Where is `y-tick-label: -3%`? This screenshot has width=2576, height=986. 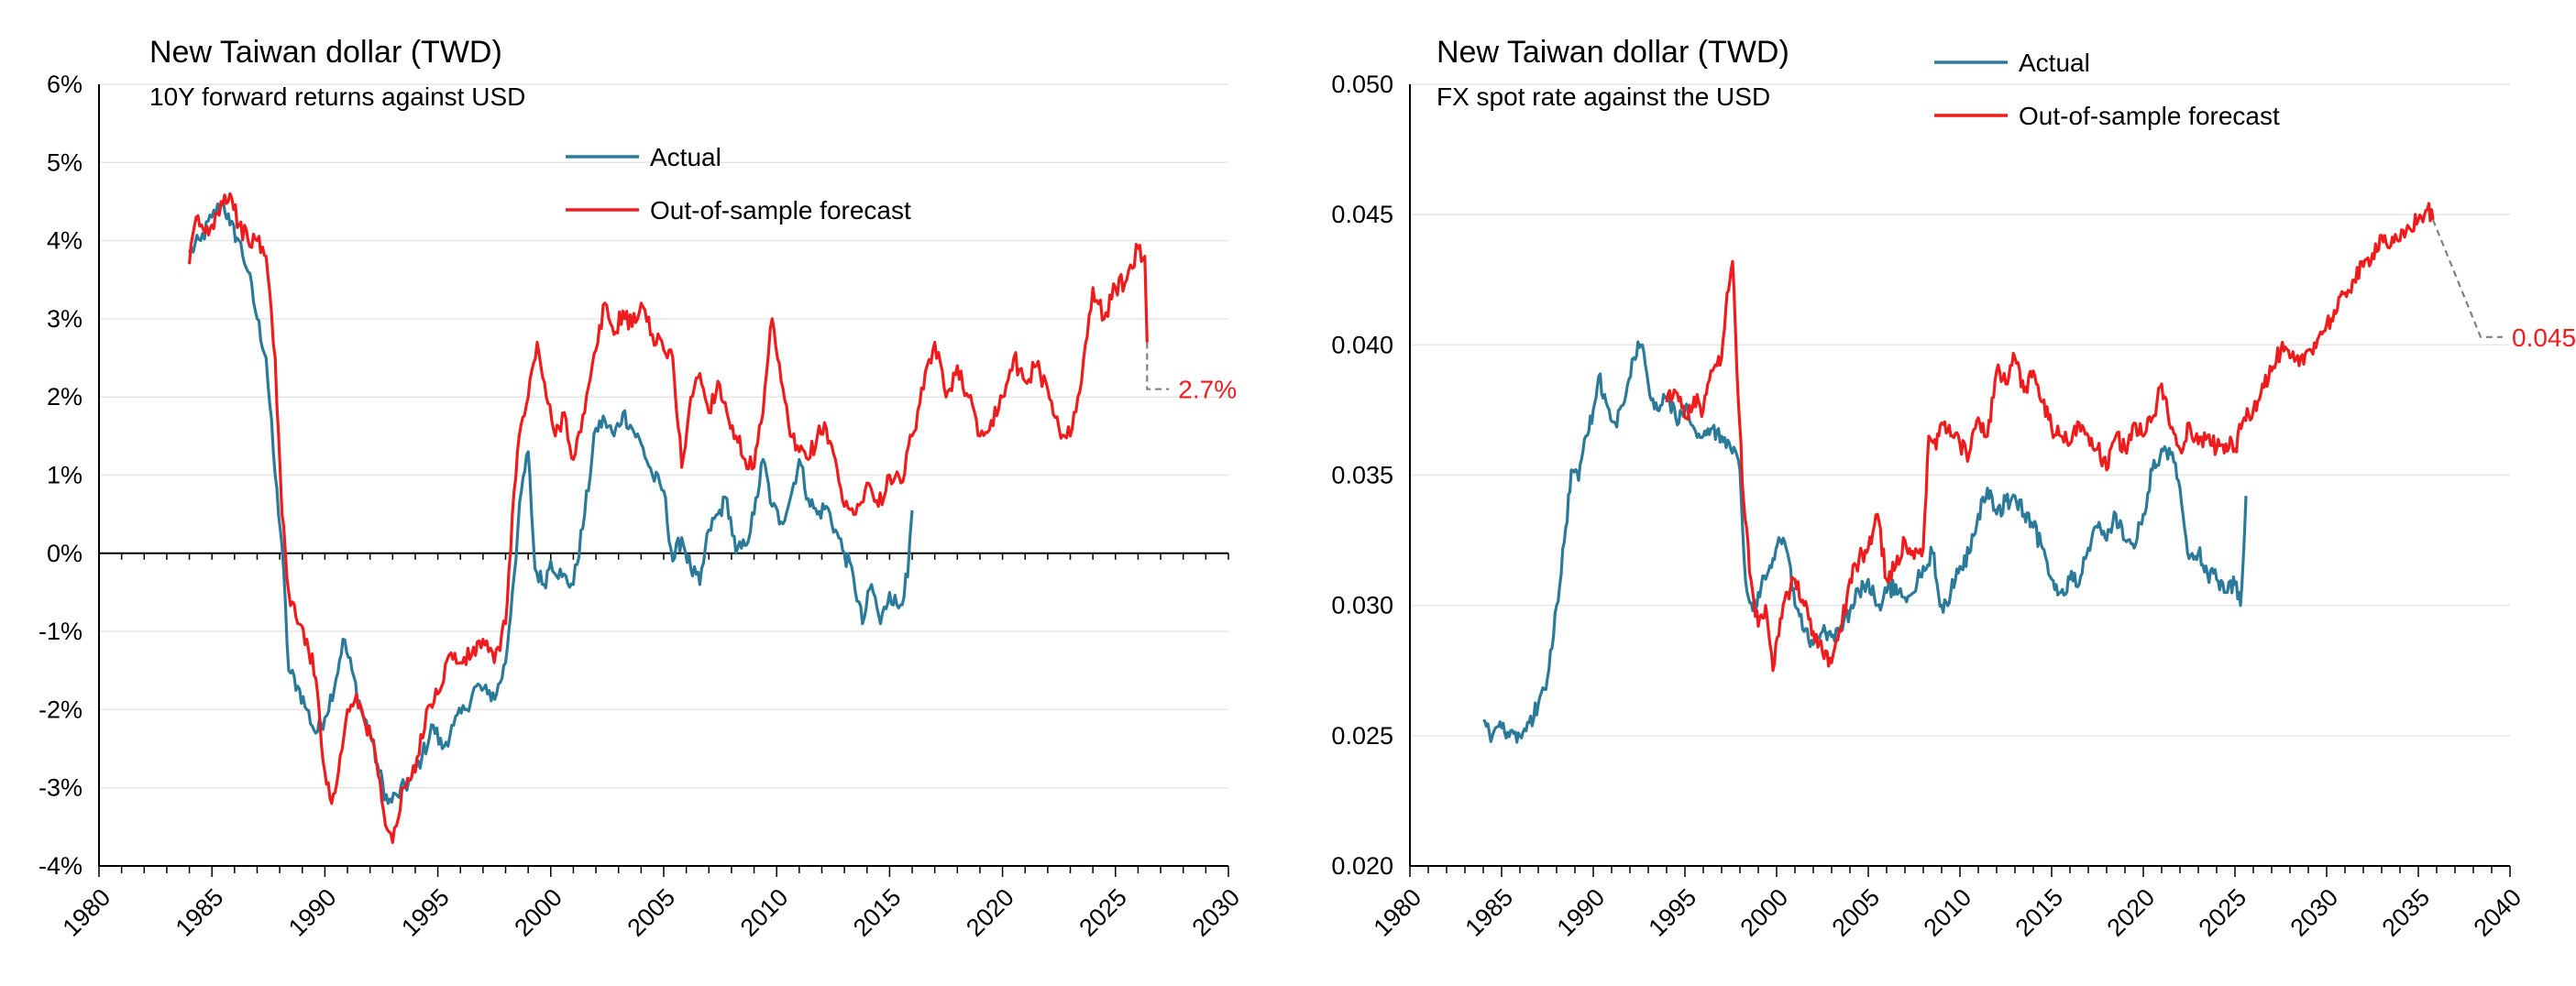 y-tick-label: -3% is located at coordinates (61, 788).